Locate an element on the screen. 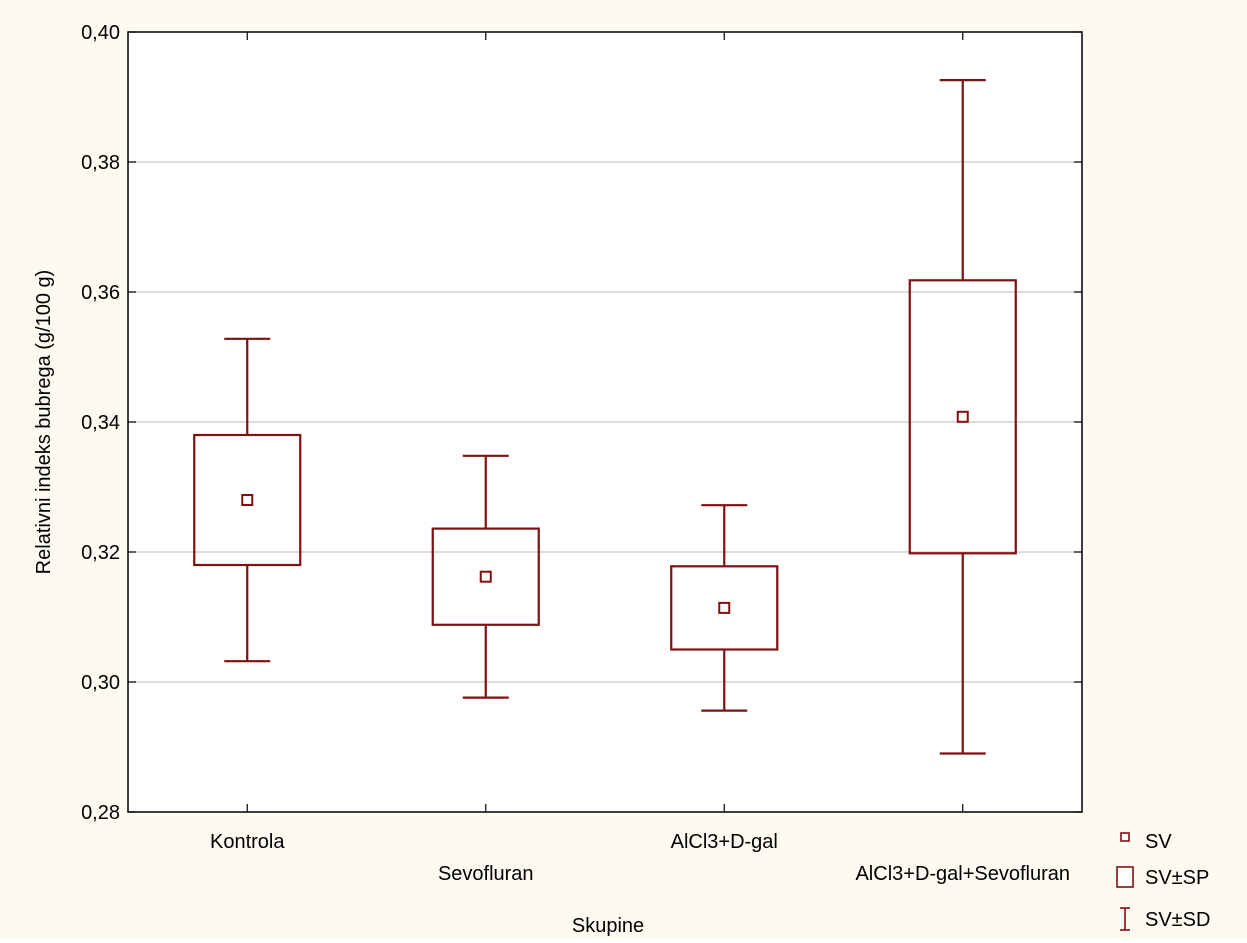  y-tick-label: 0,32 is located at coordinates (100, 553).